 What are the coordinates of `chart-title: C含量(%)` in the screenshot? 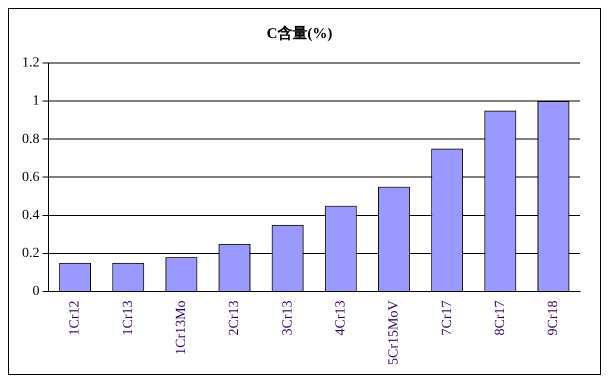 It's located at (299, 33).